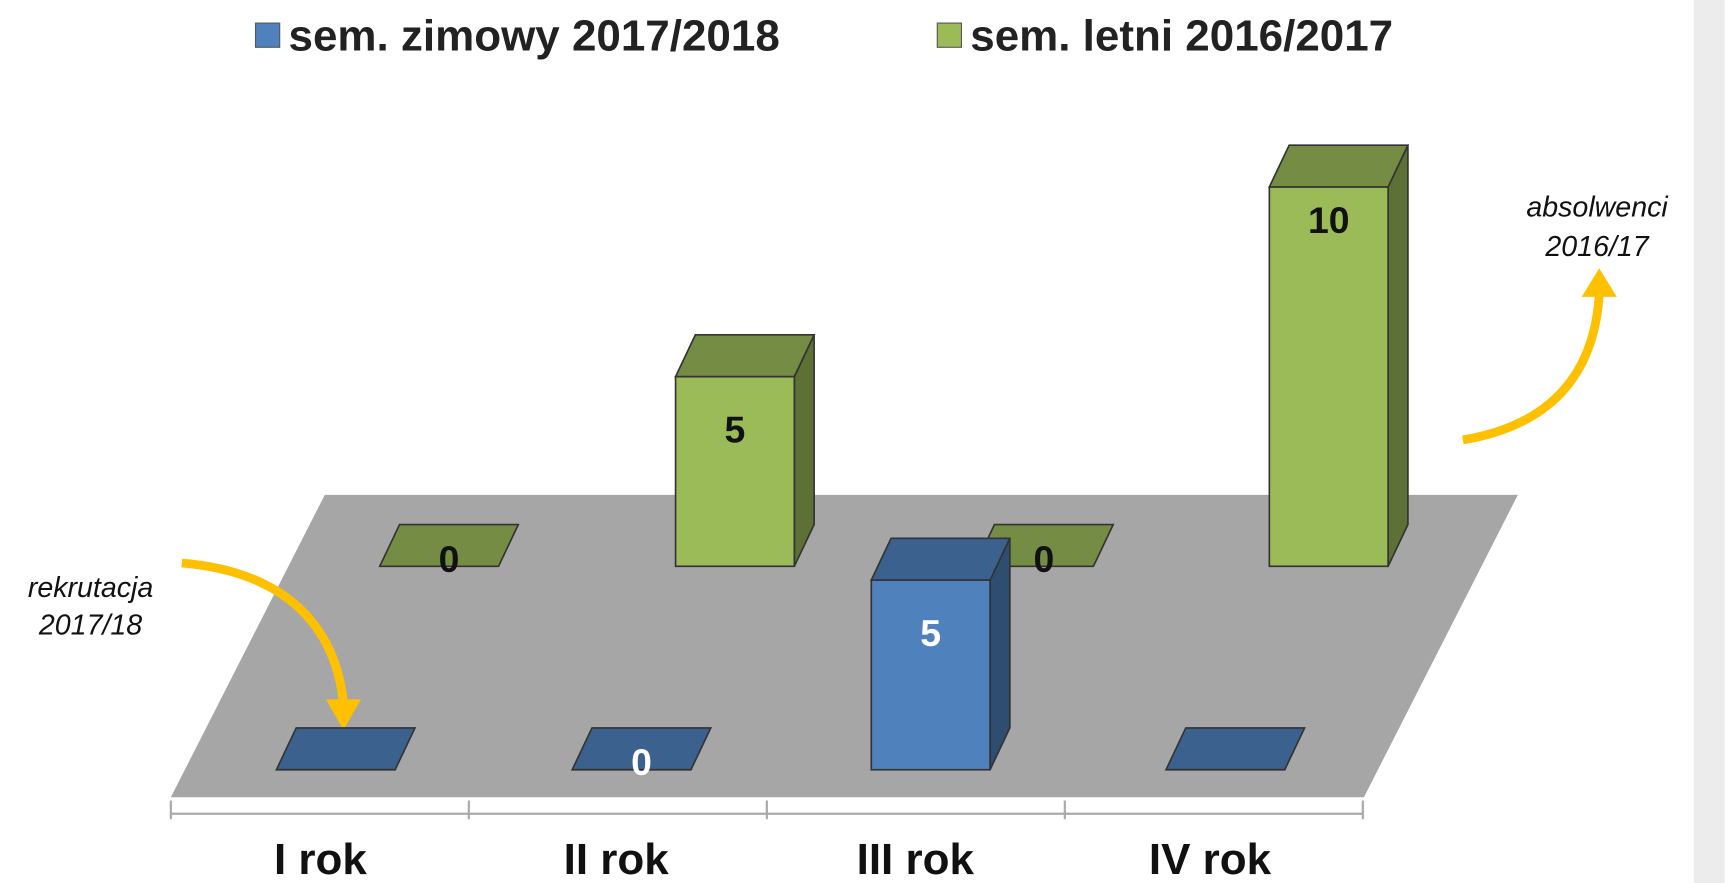 The image size is (1725, 883). I want to click on x-tick-label: I rok, so click(320, 859).